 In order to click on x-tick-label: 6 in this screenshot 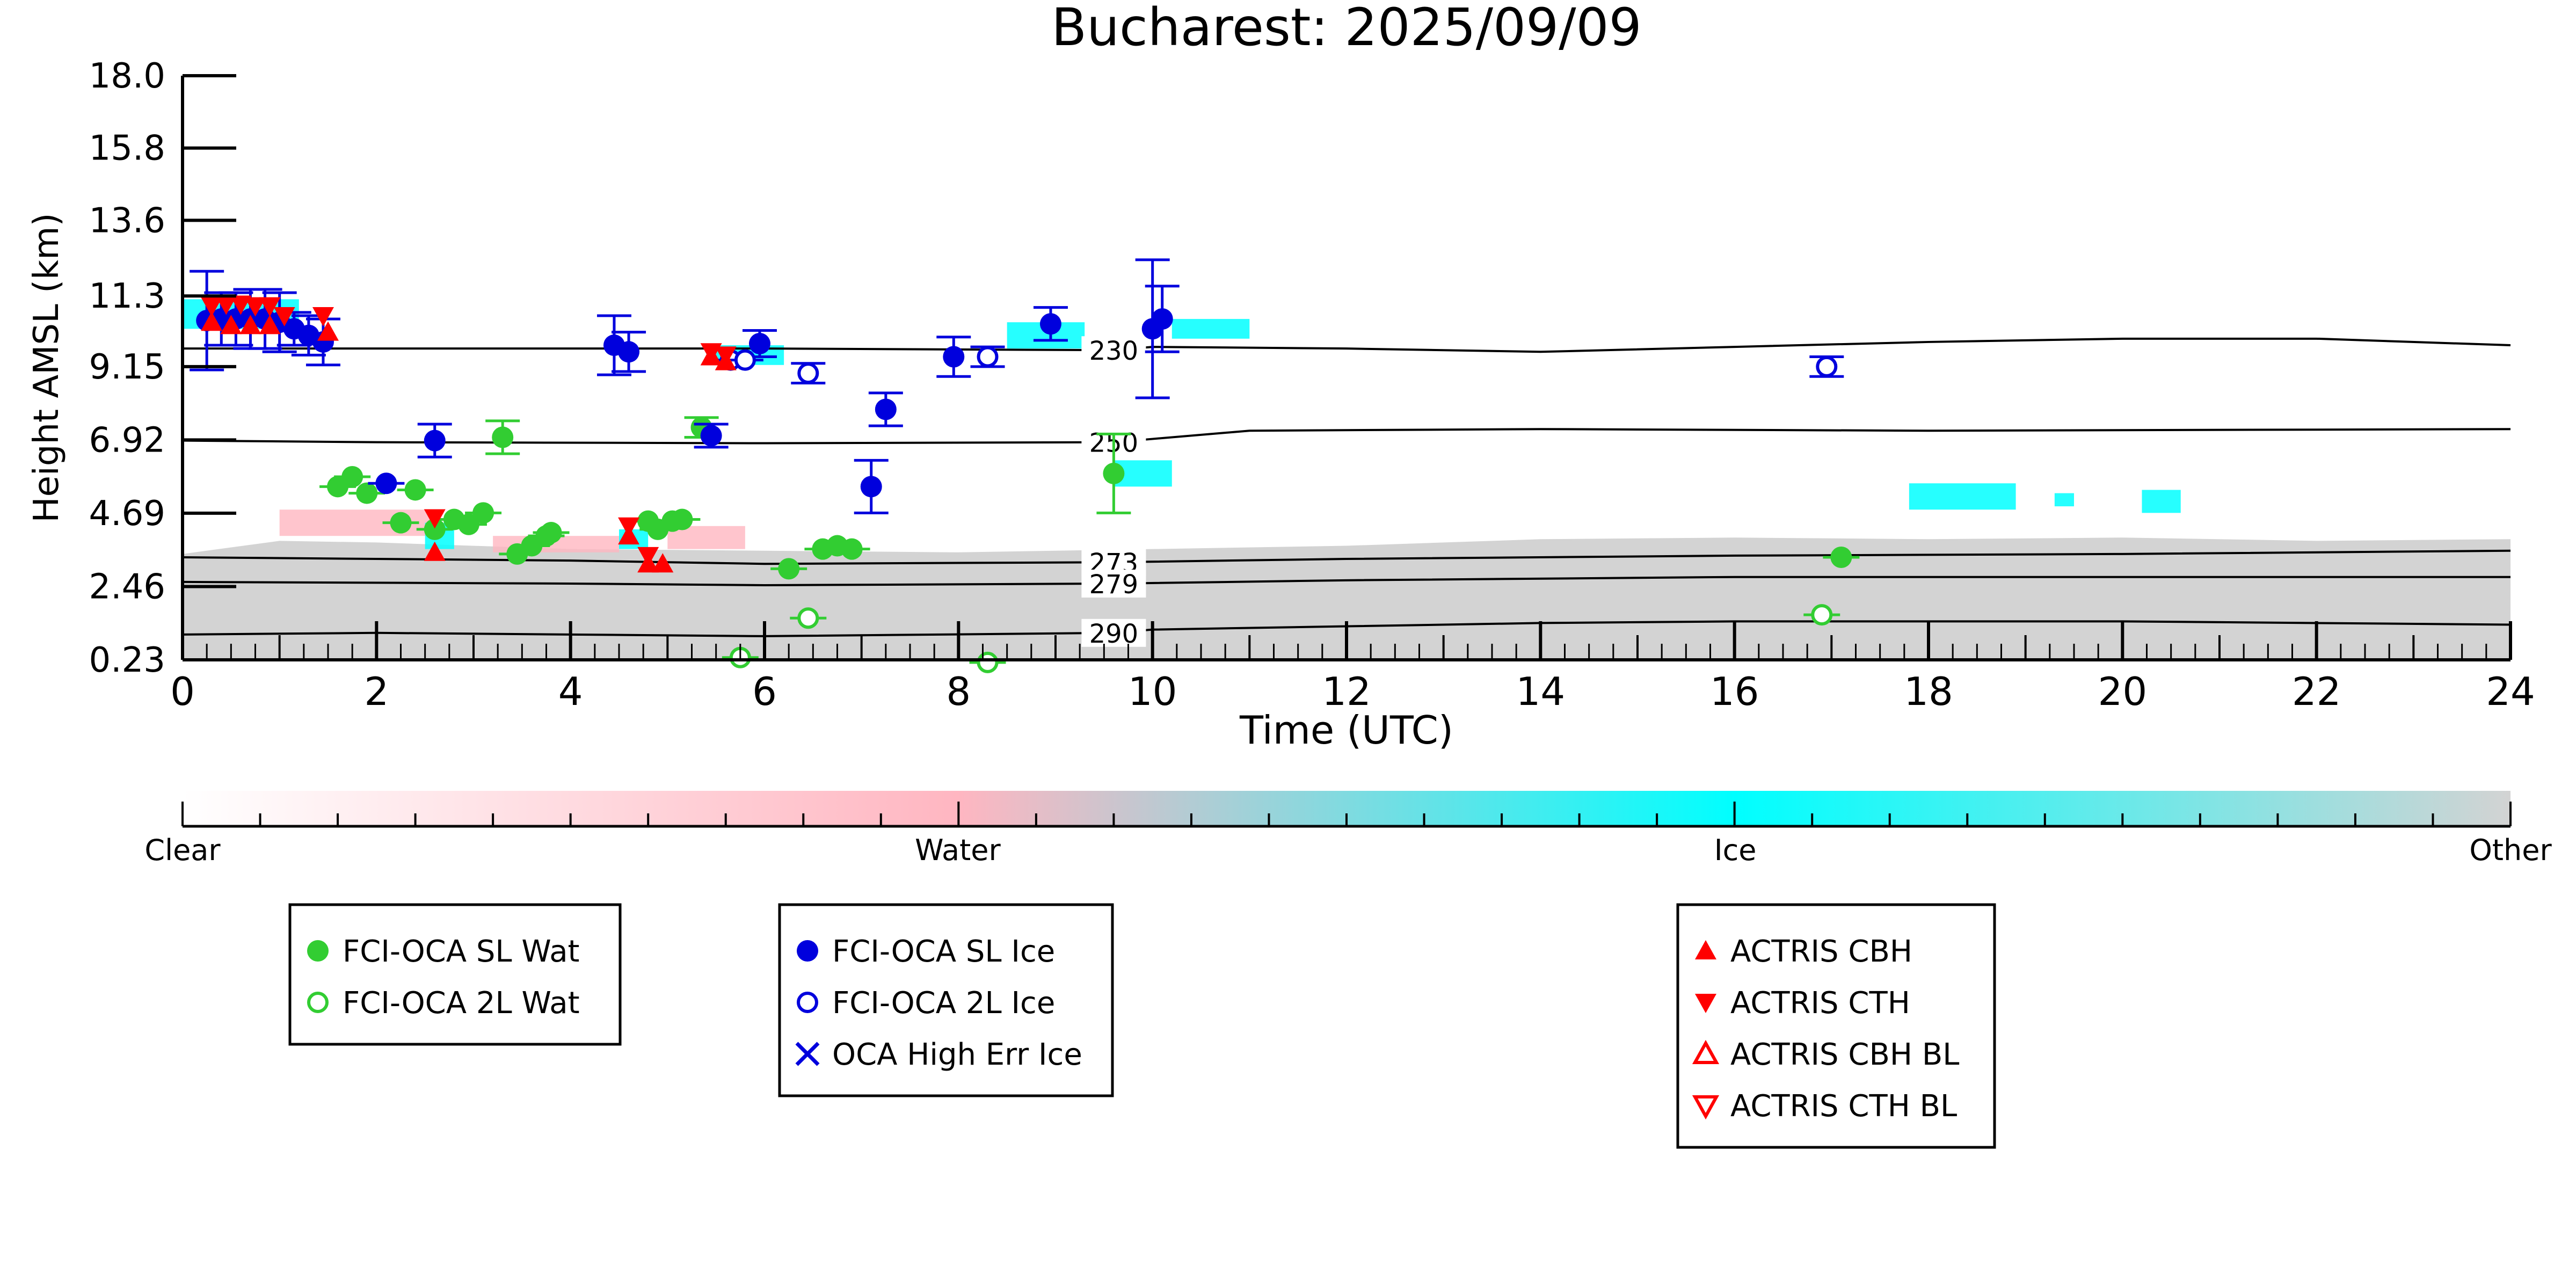, I will do `click(764, 691)`.